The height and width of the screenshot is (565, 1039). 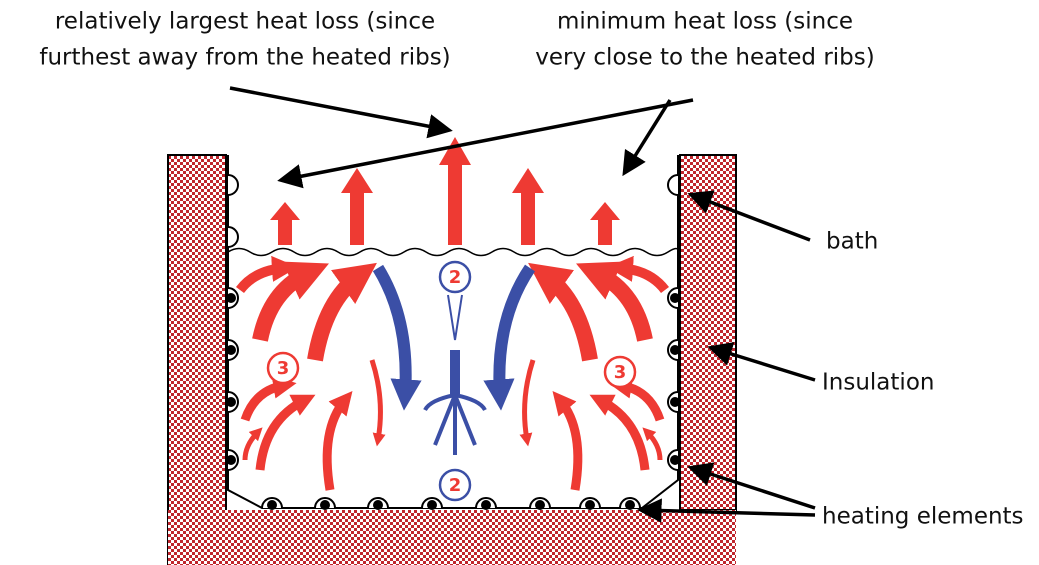 I want to click on ribs, so click(x=453, y=211).